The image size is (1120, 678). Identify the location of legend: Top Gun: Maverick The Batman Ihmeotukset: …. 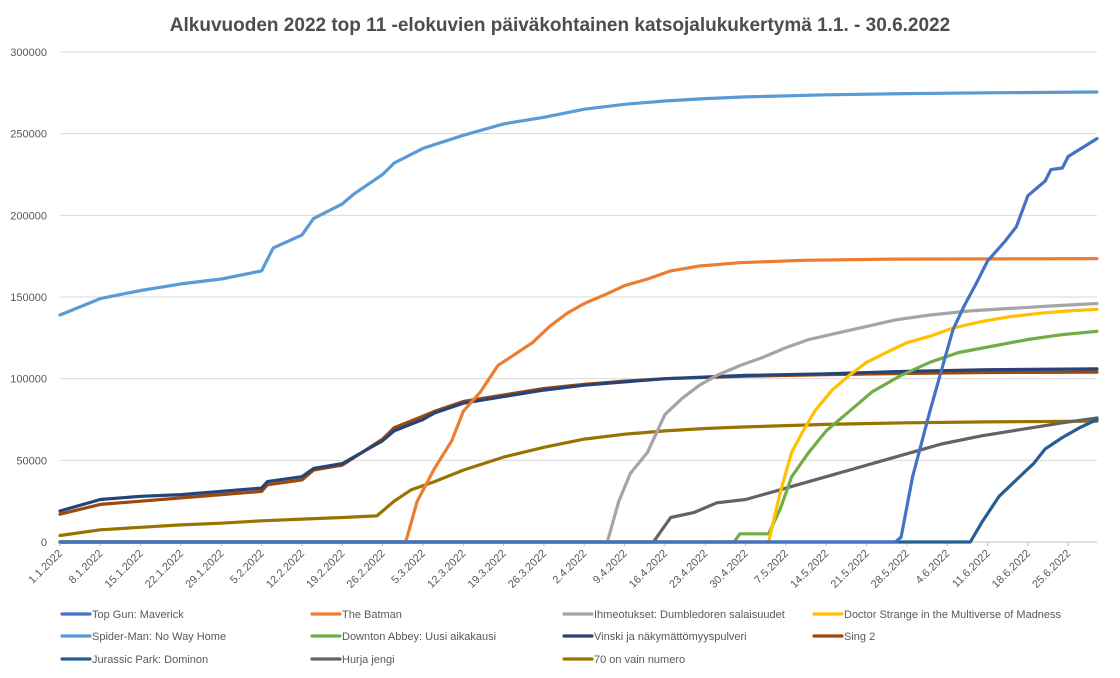
(561, 637).